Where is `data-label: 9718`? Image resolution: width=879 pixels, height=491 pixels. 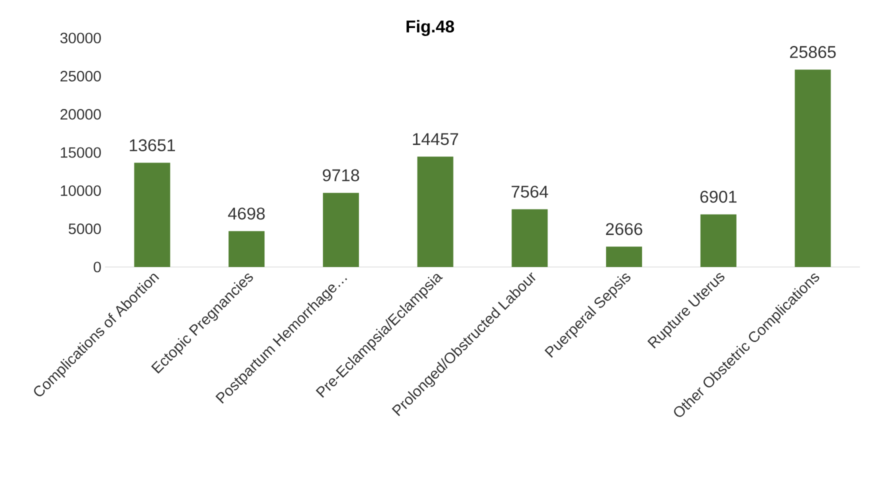 data-label: 9718 is located at coordinates (341, 175).